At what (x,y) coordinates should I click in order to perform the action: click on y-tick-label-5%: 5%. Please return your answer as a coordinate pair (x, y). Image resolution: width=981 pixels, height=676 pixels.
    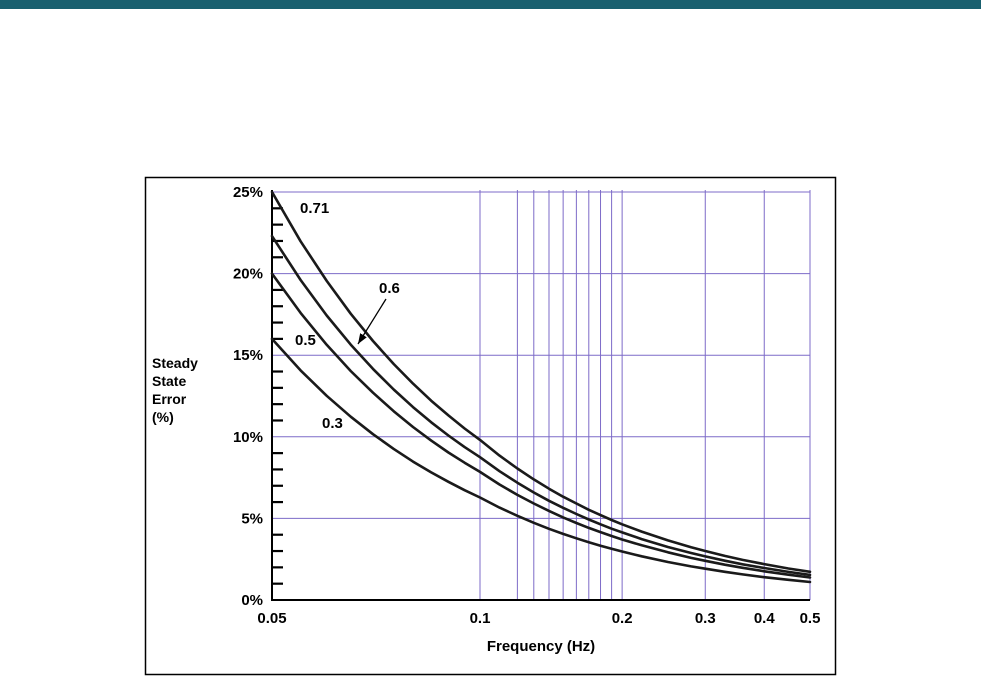
    Looking at the image, I should click on (252, 518).